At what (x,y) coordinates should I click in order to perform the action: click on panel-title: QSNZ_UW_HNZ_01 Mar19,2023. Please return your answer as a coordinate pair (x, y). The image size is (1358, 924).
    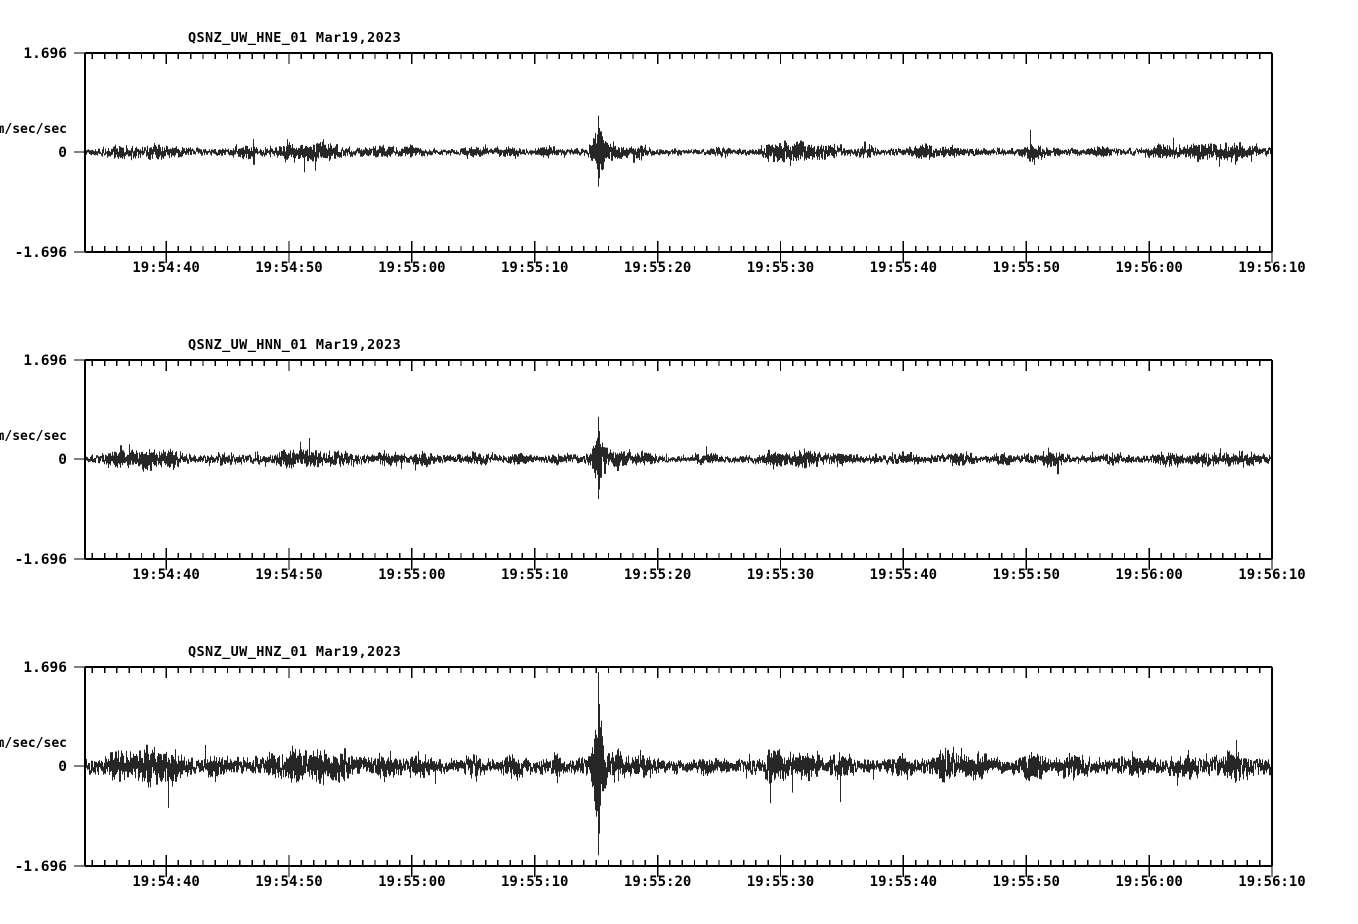
    Looking at the image, I should click on (294, 652).